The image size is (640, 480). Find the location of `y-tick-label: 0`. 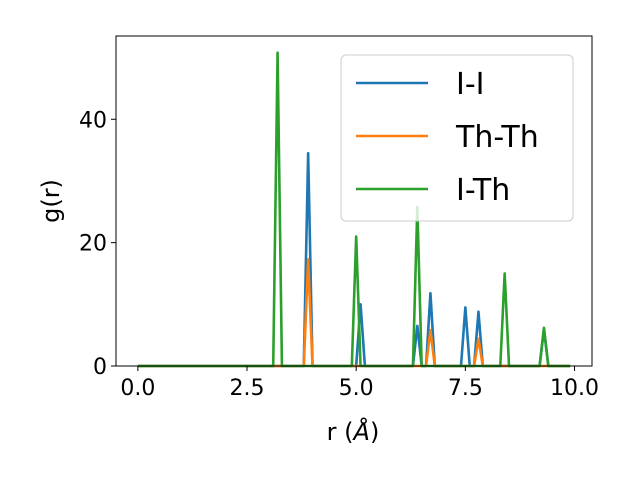

y-tick-label: 0 is located at coordinates (100, 367).